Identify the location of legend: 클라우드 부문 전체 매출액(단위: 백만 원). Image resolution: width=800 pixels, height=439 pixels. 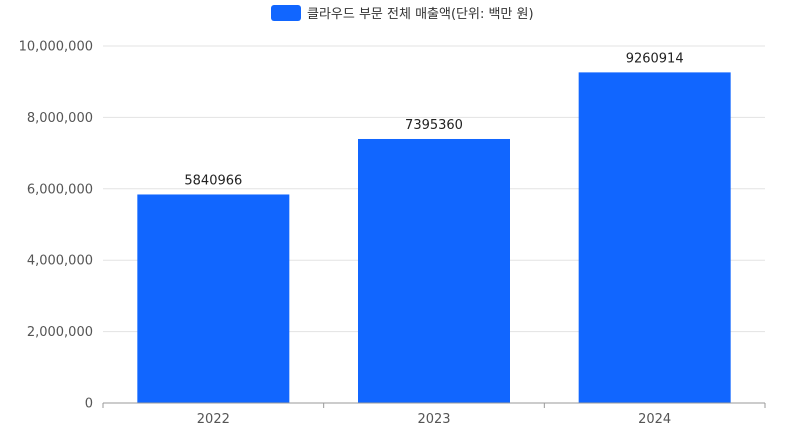
(402, 13).